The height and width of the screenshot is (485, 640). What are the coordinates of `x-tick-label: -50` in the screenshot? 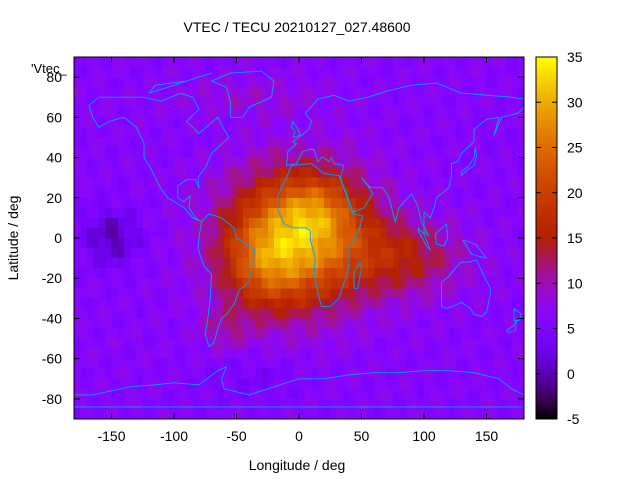 It's located at (236, 436).